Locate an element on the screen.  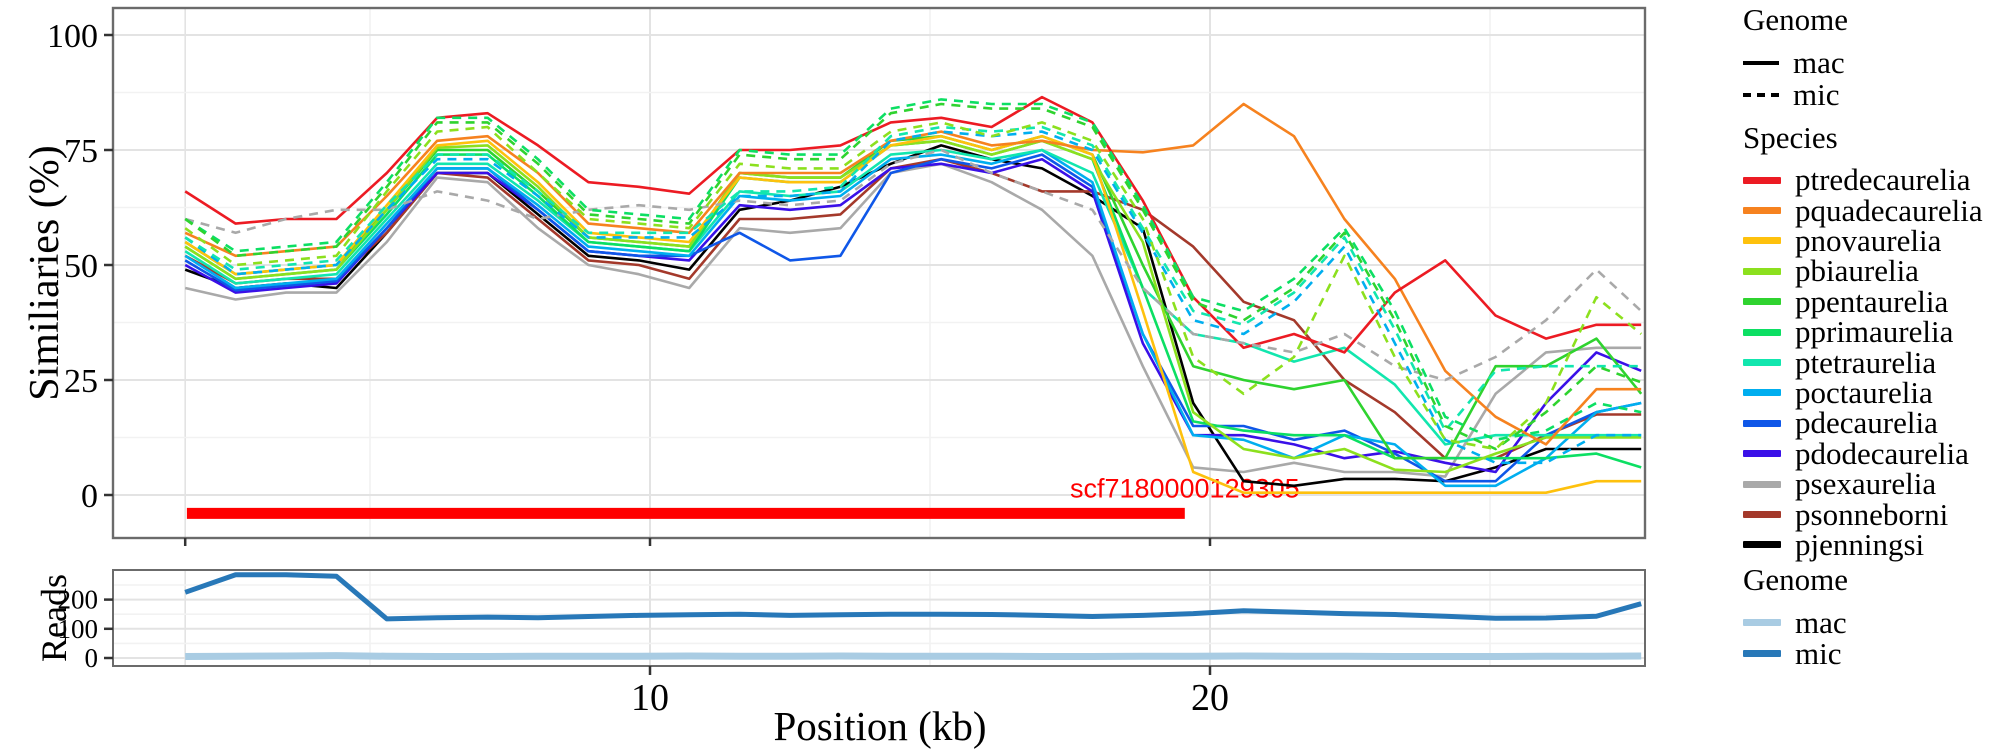
x-tick-label: 10 is located at coordinates (650, 698).